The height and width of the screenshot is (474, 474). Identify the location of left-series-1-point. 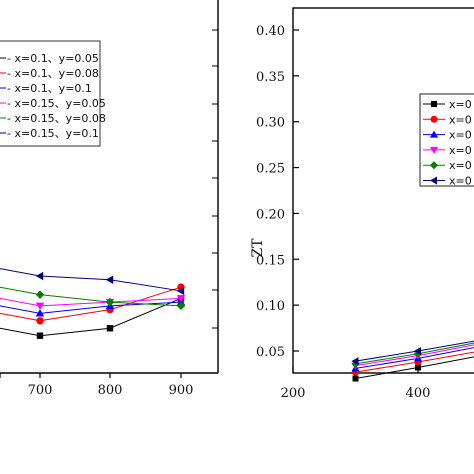
(40, 321).